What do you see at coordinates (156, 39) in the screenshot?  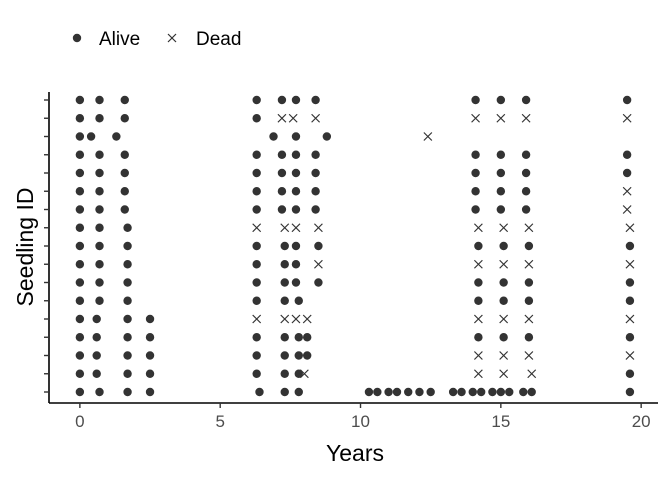 I see `legend: Alive Dead` at bounding box center [156, 39].